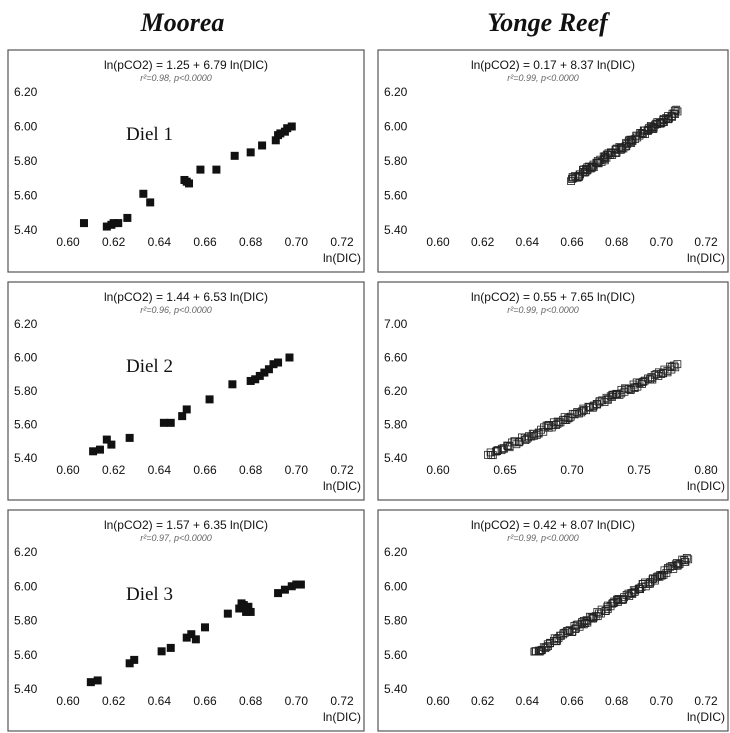 This screenshot has height=733, width=730. What do you see at coordinates (639, 470) in the screenshot?
I see `x-tick-label: 0.75` at bounding box center [639, 470].